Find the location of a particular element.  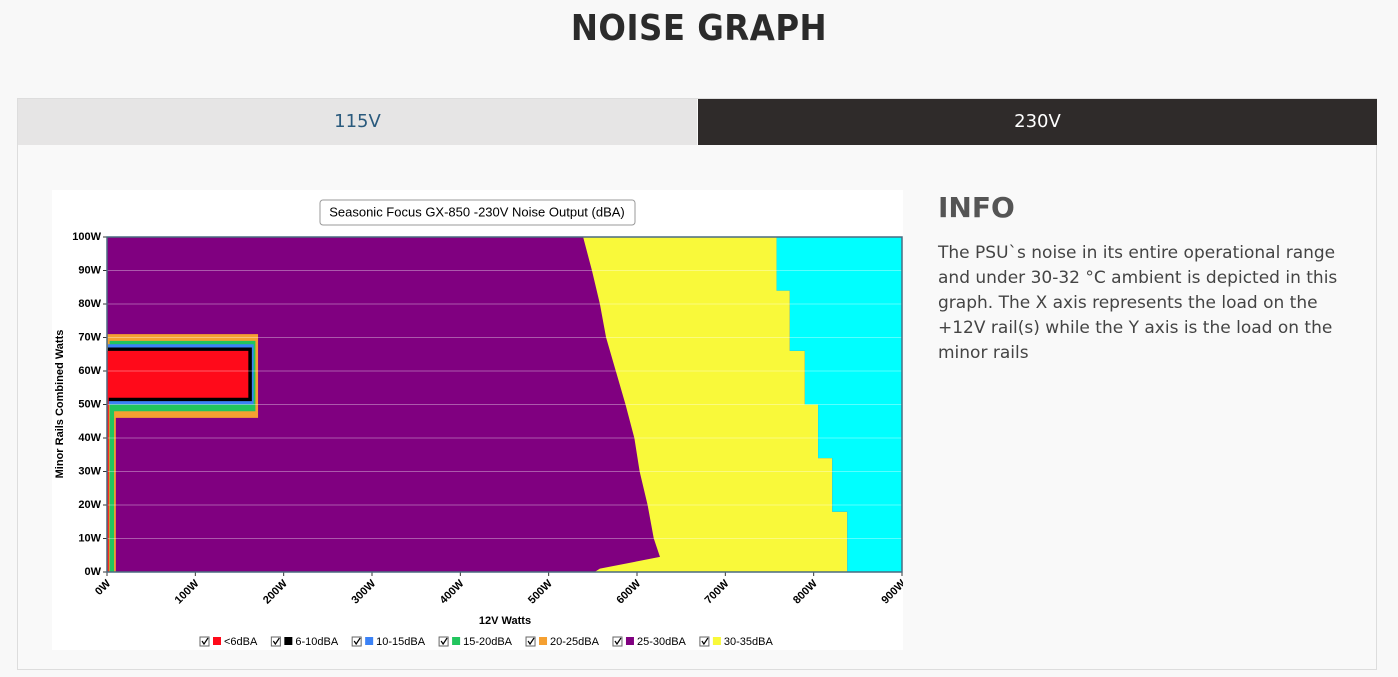

legend-item: <6dBA is located at coordinates (228, 642).